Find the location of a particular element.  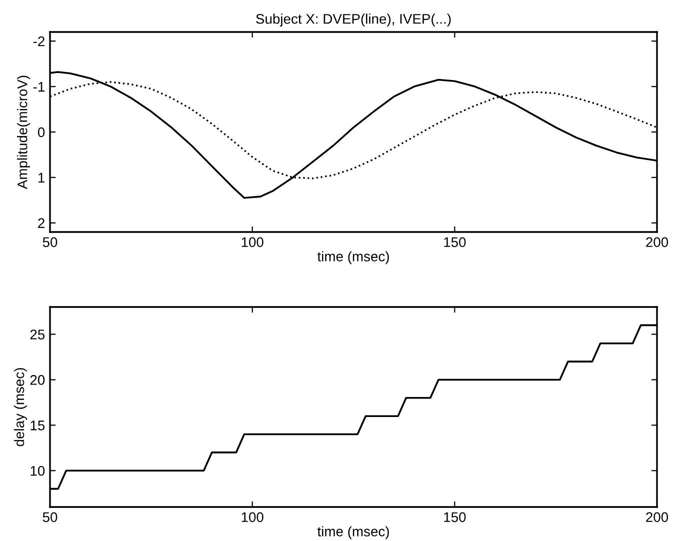

y-tick-label: 20 is located at coordinates (37, 380).